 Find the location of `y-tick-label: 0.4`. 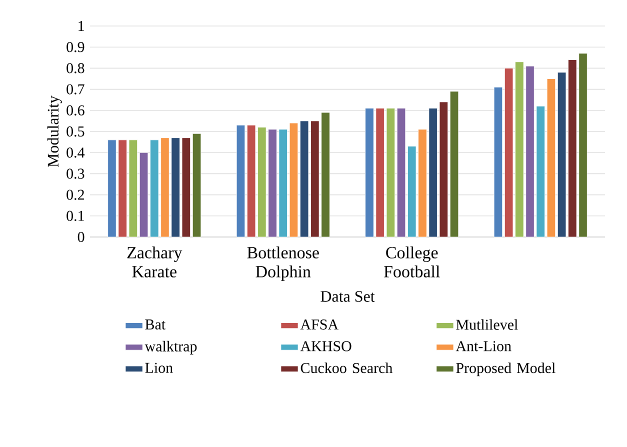

y-tick-label: 0.4 is located at coordinates (75, 153).